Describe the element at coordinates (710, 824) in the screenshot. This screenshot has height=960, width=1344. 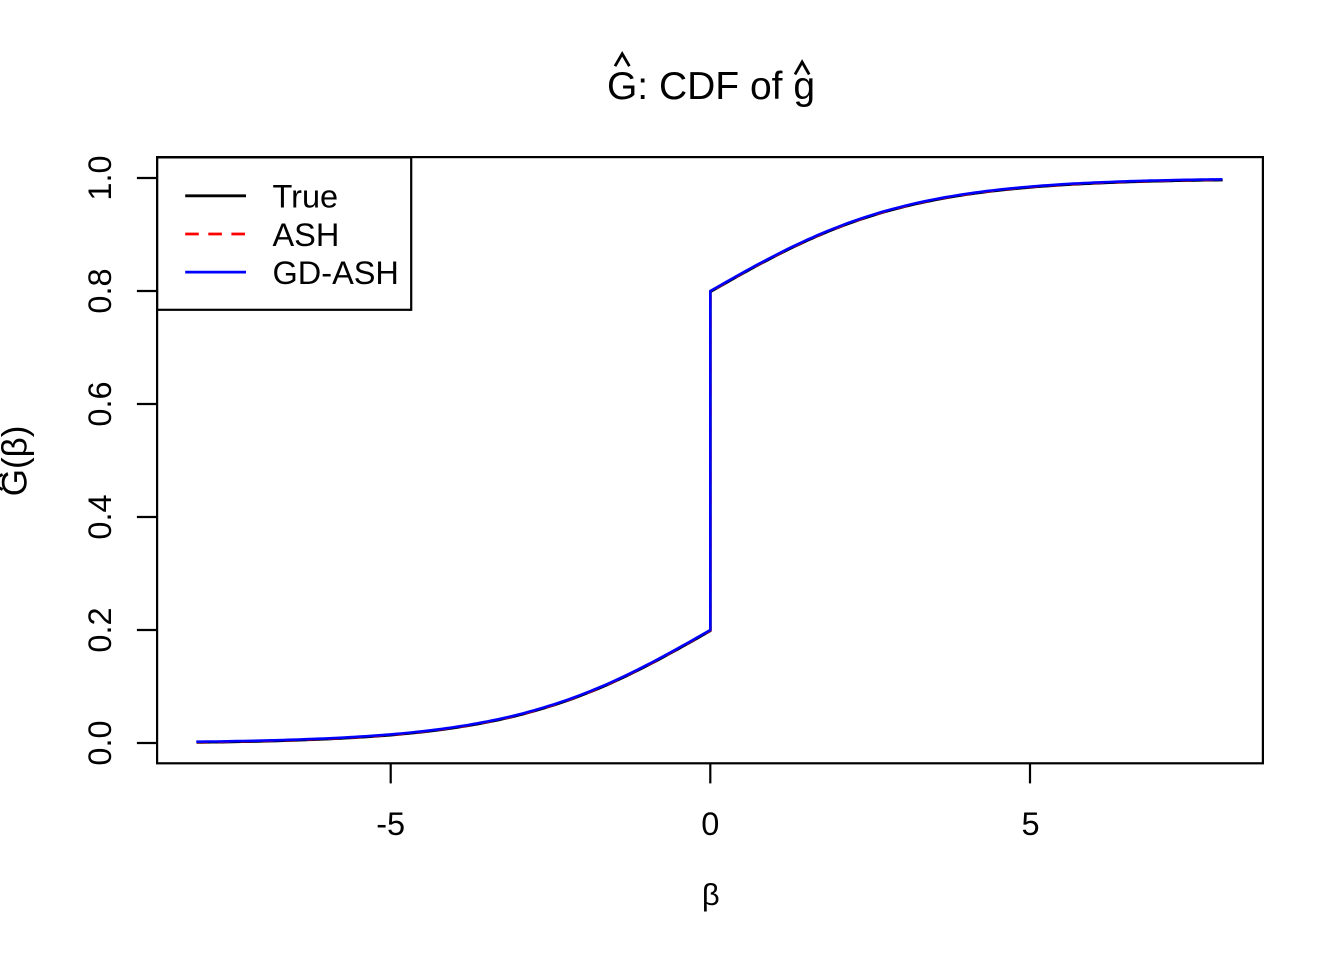
I see `svg-text: 0` at that location.